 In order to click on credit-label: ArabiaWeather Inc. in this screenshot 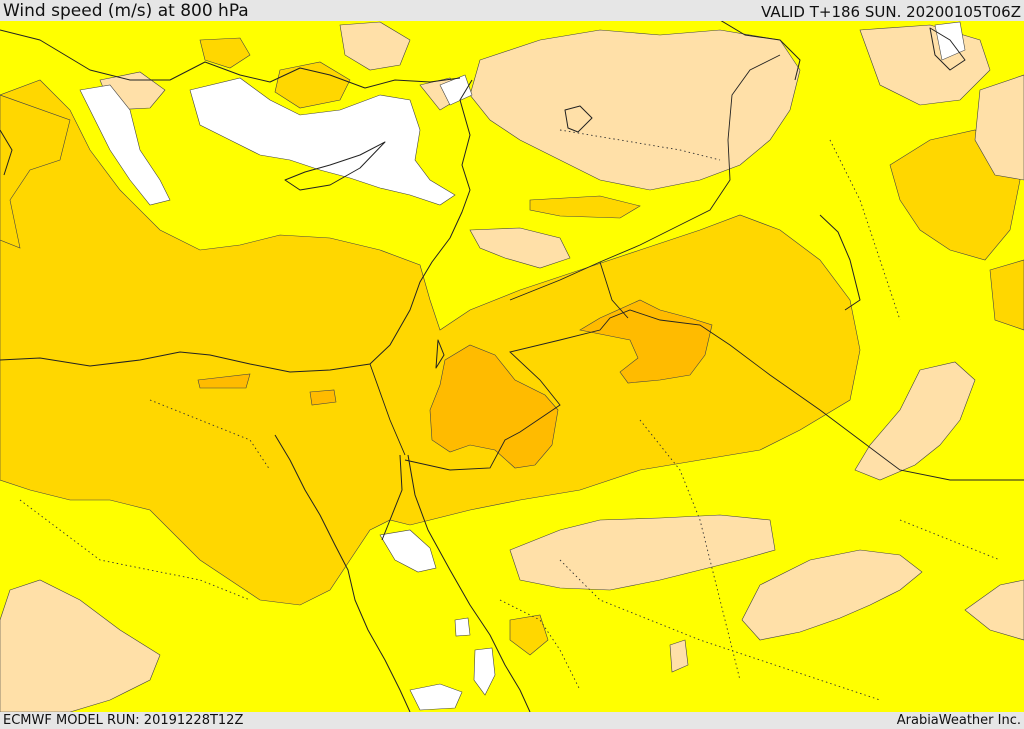, I will do `click(958, 720)`.